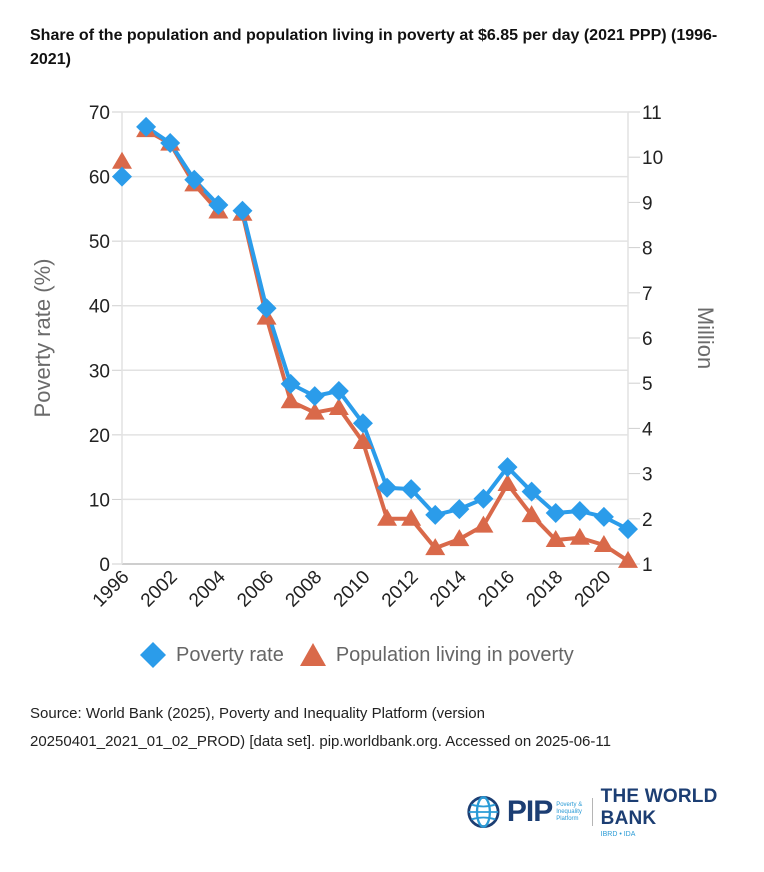 The height and width of the screenshot is (872, 764). Describe the element at coordinates (448, 588) in the screenshot. I see `x-tick-label: 2014` at that location.